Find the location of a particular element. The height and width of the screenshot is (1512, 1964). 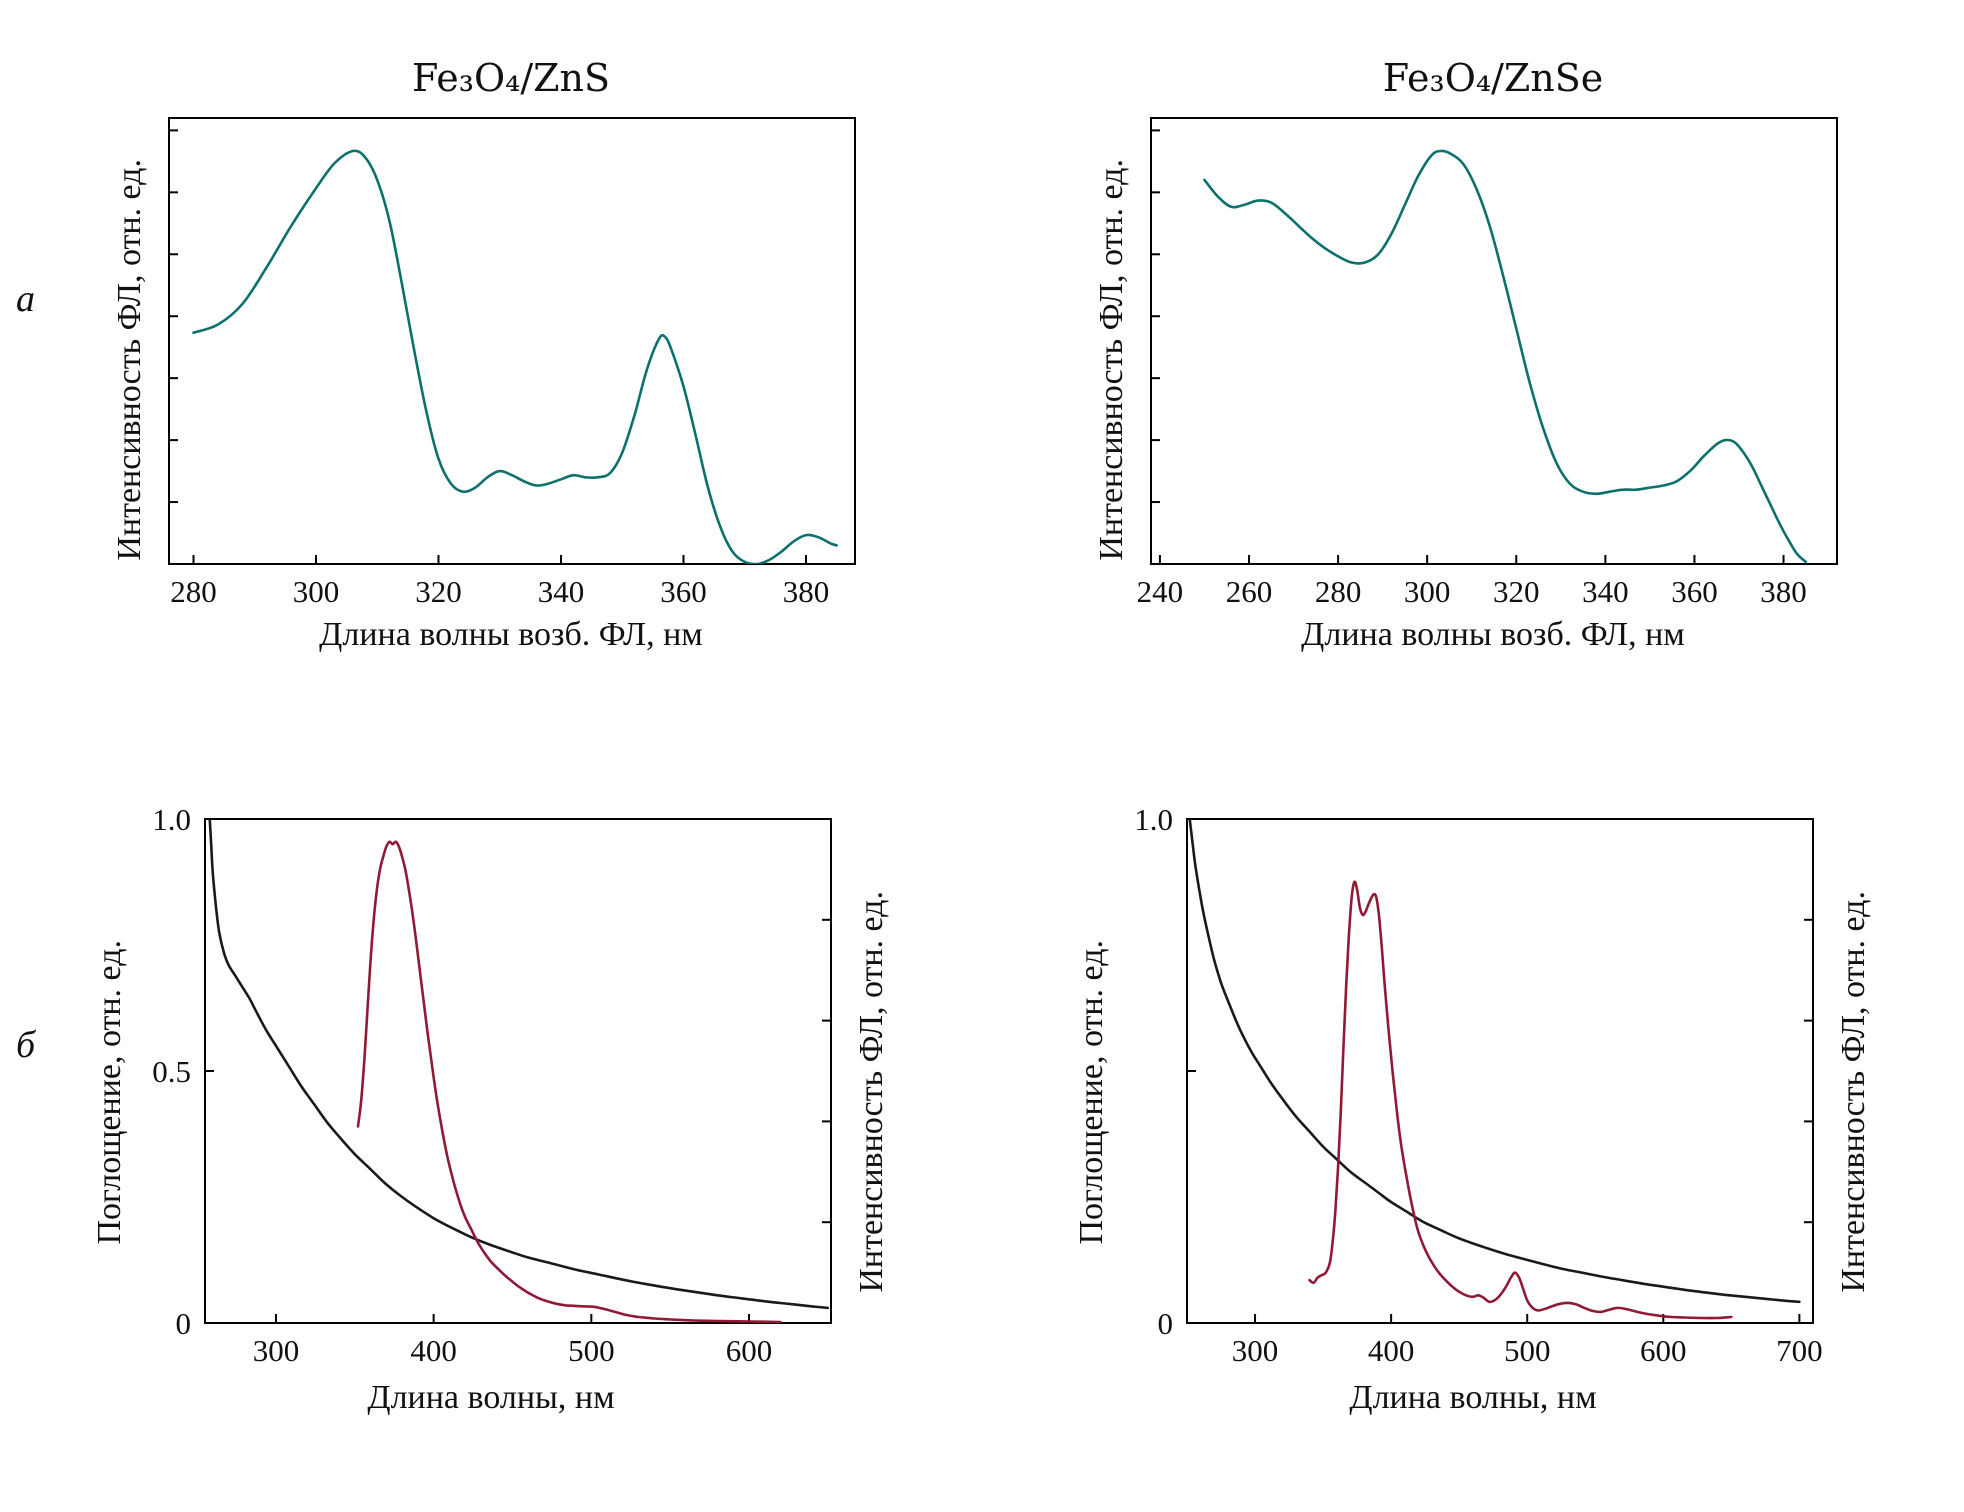

y-axis-label-znse-excitation: Интенсивность ФЛ, отн. ед. is located at coordinates (1111, 360).